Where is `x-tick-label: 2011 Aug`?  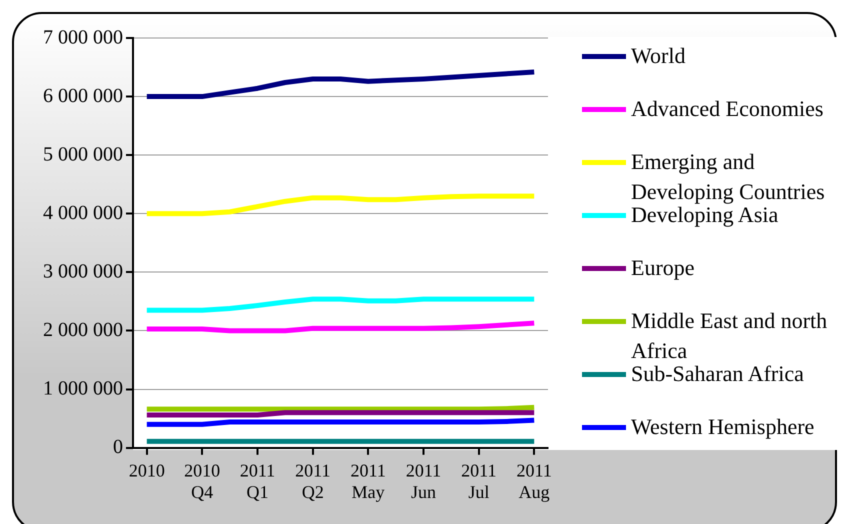
x-tick-label: 2011 Aug is located at coordinates (534, 481).